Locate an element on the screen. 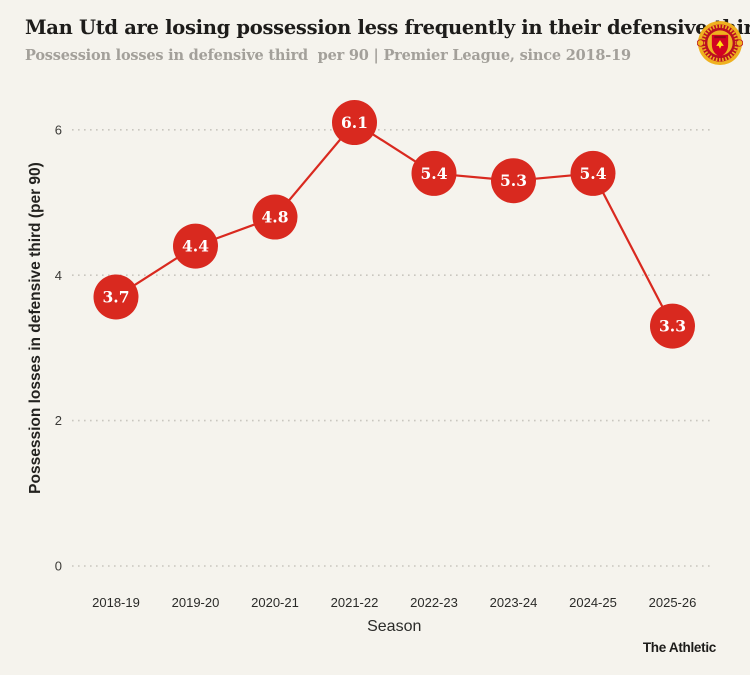 The image size is (750, 675). x-tick-label: 2020-21 is located at coordinates (275, 602).